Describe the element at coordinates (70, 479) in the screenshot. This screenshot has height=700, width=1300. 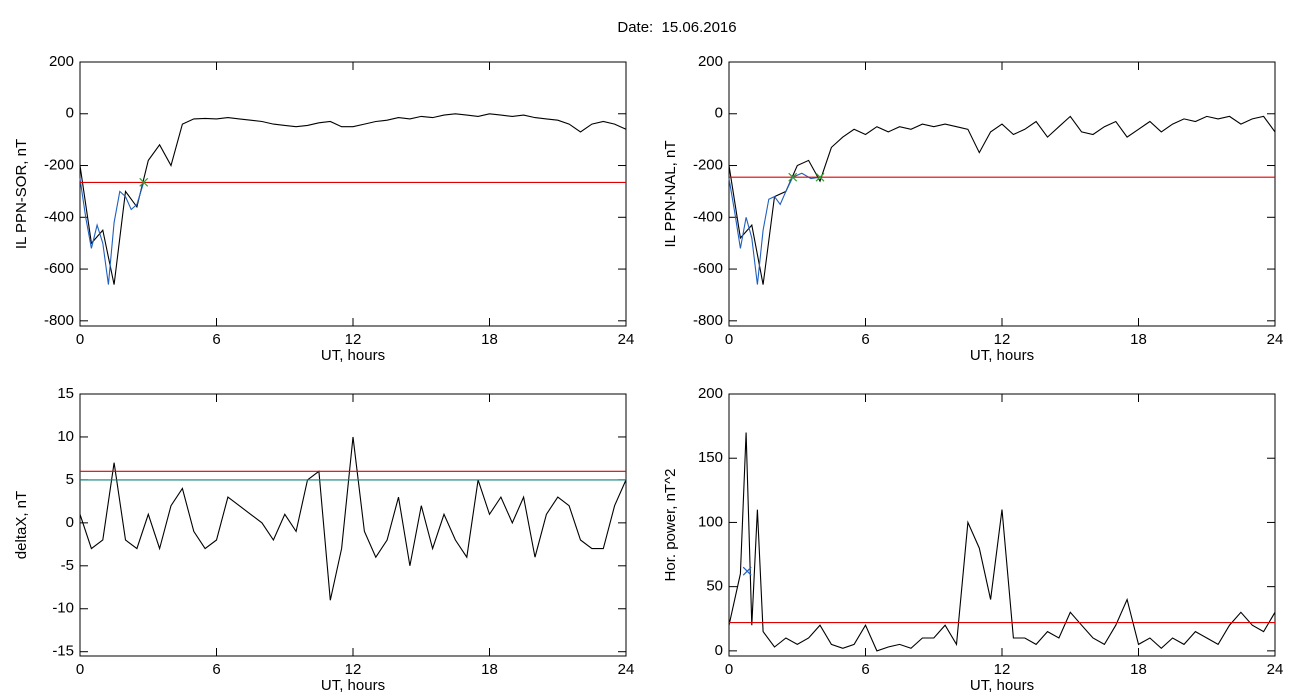
I see `y-tick-label: 5` at that location.